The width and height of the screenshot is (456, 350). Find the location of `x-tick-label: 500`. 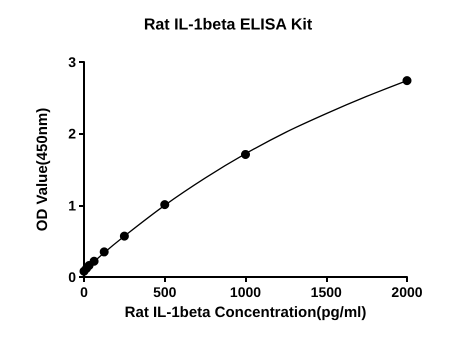

x-tick-label: 500 is located at coordinates (165, 292).